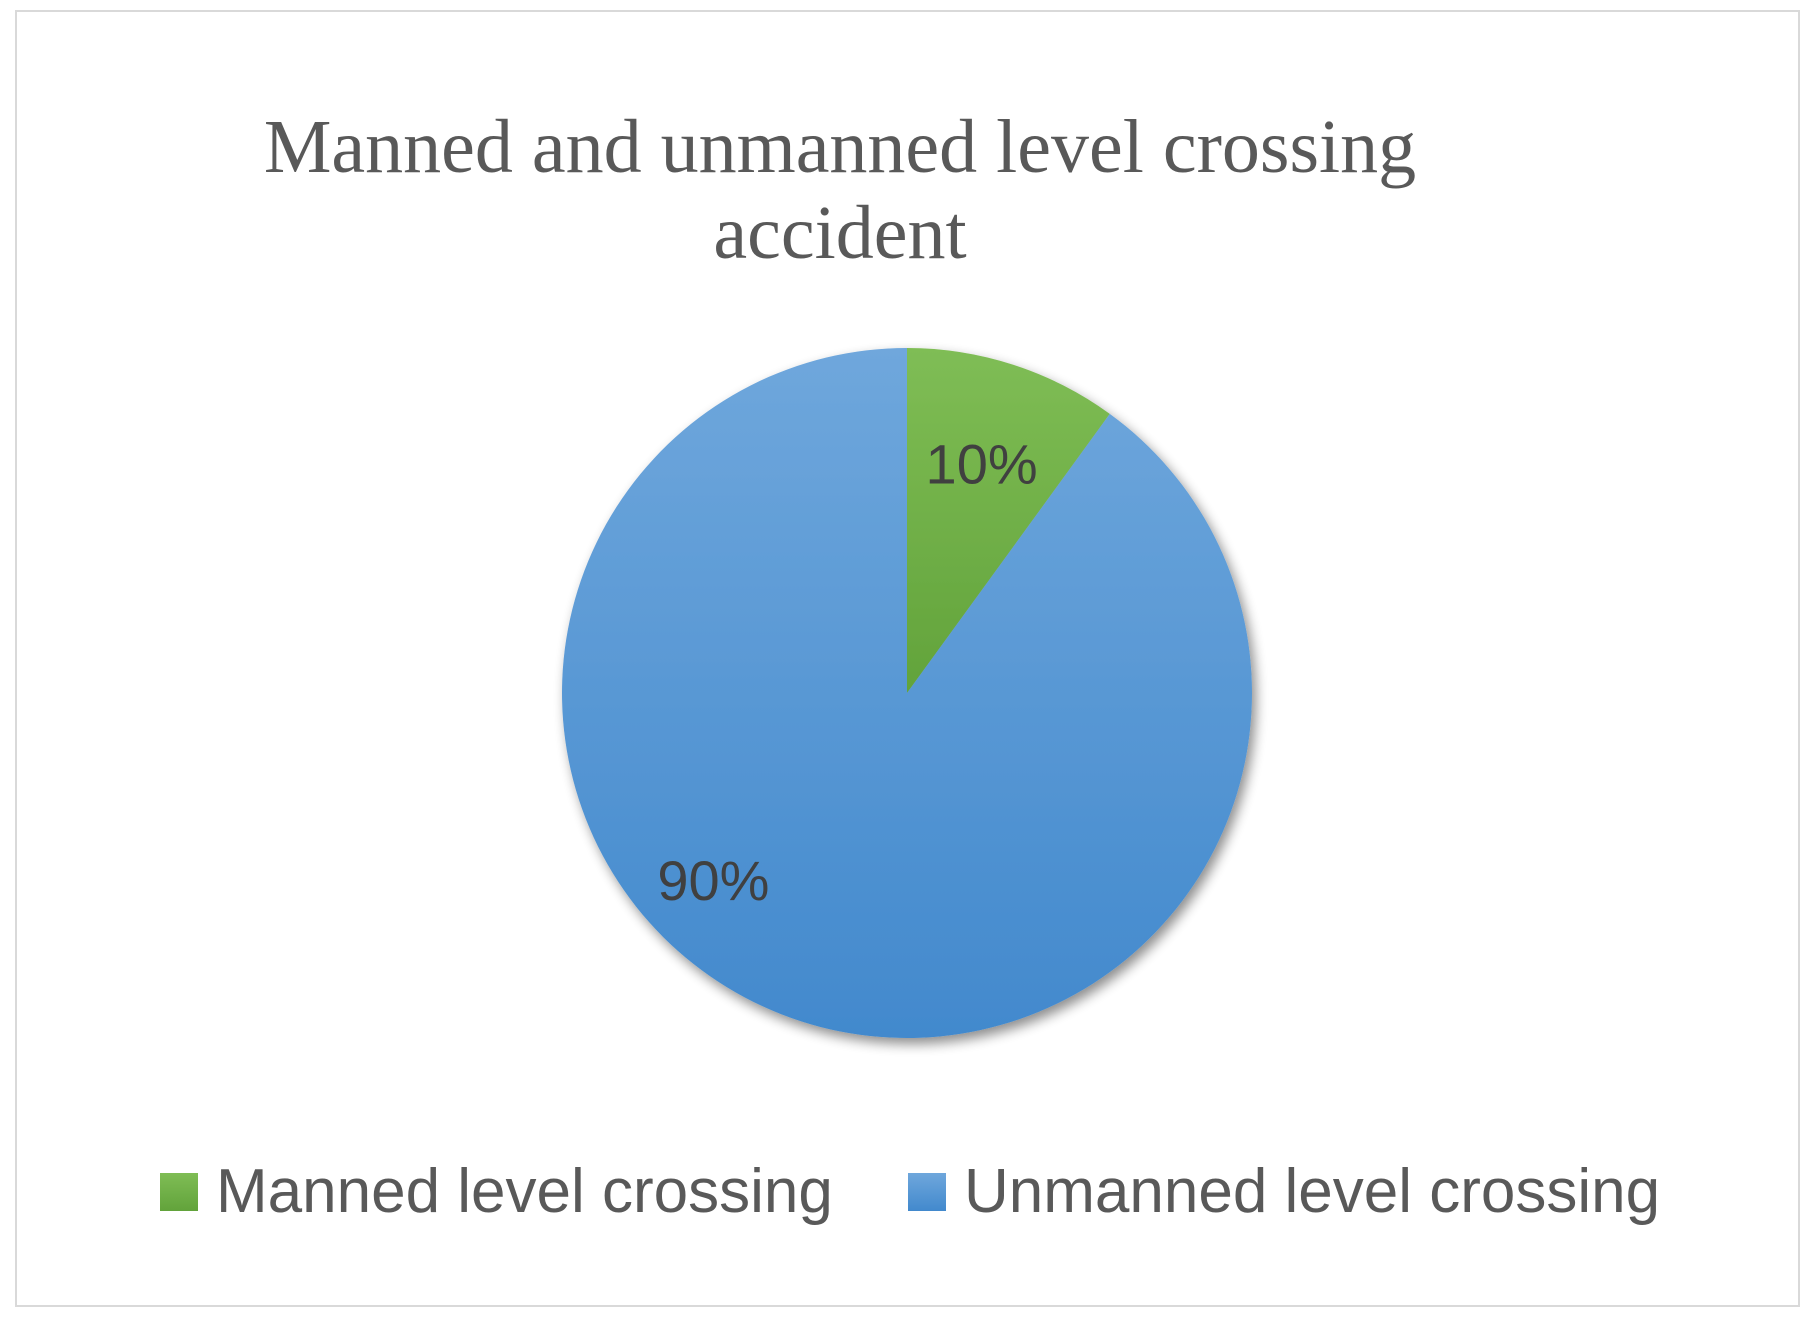 The height and width of the screenshot is (1320, 1815). Describe the element at coordinates (927, 1192) in the screenshot. I see `legend-swatch-unmanned` at that location.